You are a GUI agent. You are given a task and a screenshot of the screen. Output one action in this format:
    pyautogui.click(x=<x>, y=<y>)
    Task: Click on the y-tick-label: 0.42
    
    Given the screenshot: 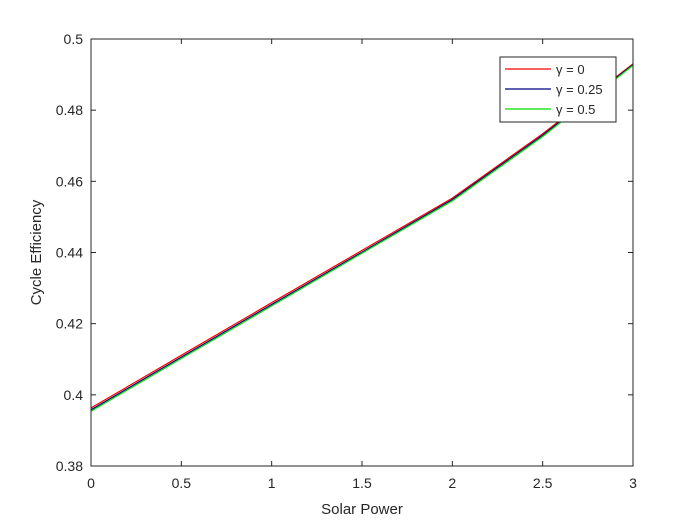 What is the action you would take?
    pyautogui.click(x=69, y=324)
    